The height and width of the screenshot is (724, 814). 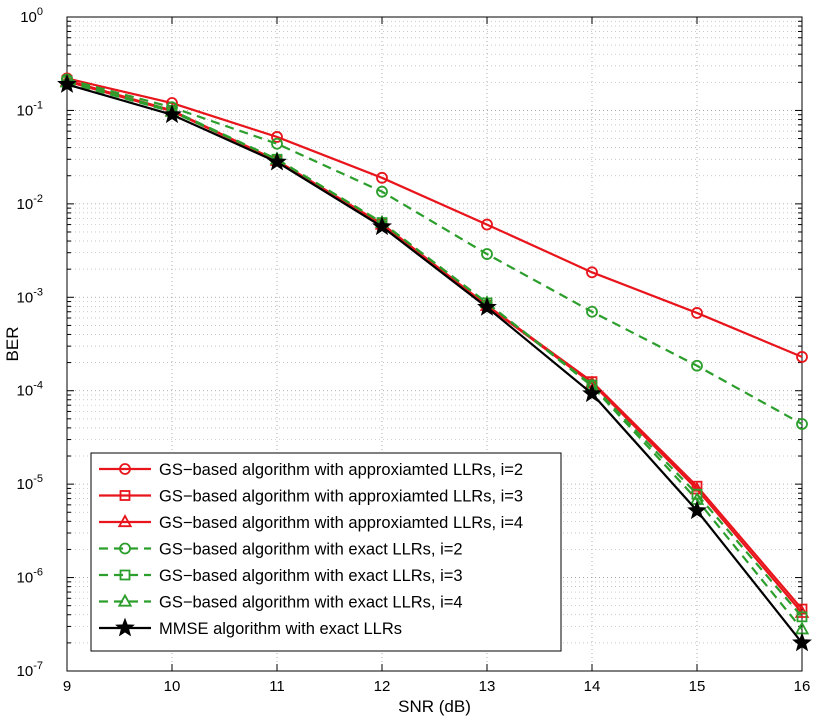 What do you see at coordinates (30, 670) in the screenshot?
I see `y-tick-label: 10⁻⁷` at bounding box center [30, 670].